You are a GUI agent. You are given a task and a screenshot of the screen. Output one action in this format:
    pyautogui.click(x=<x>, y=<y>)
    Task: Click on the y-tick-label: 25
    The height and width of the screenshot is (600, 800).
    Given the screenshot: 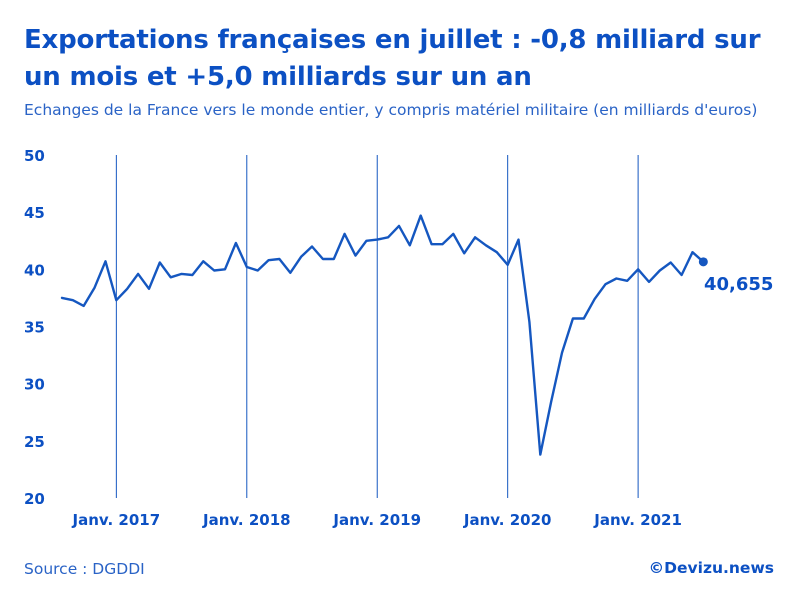 What is the action you would take?
    pyautogui.click(x=34, y=442)
    